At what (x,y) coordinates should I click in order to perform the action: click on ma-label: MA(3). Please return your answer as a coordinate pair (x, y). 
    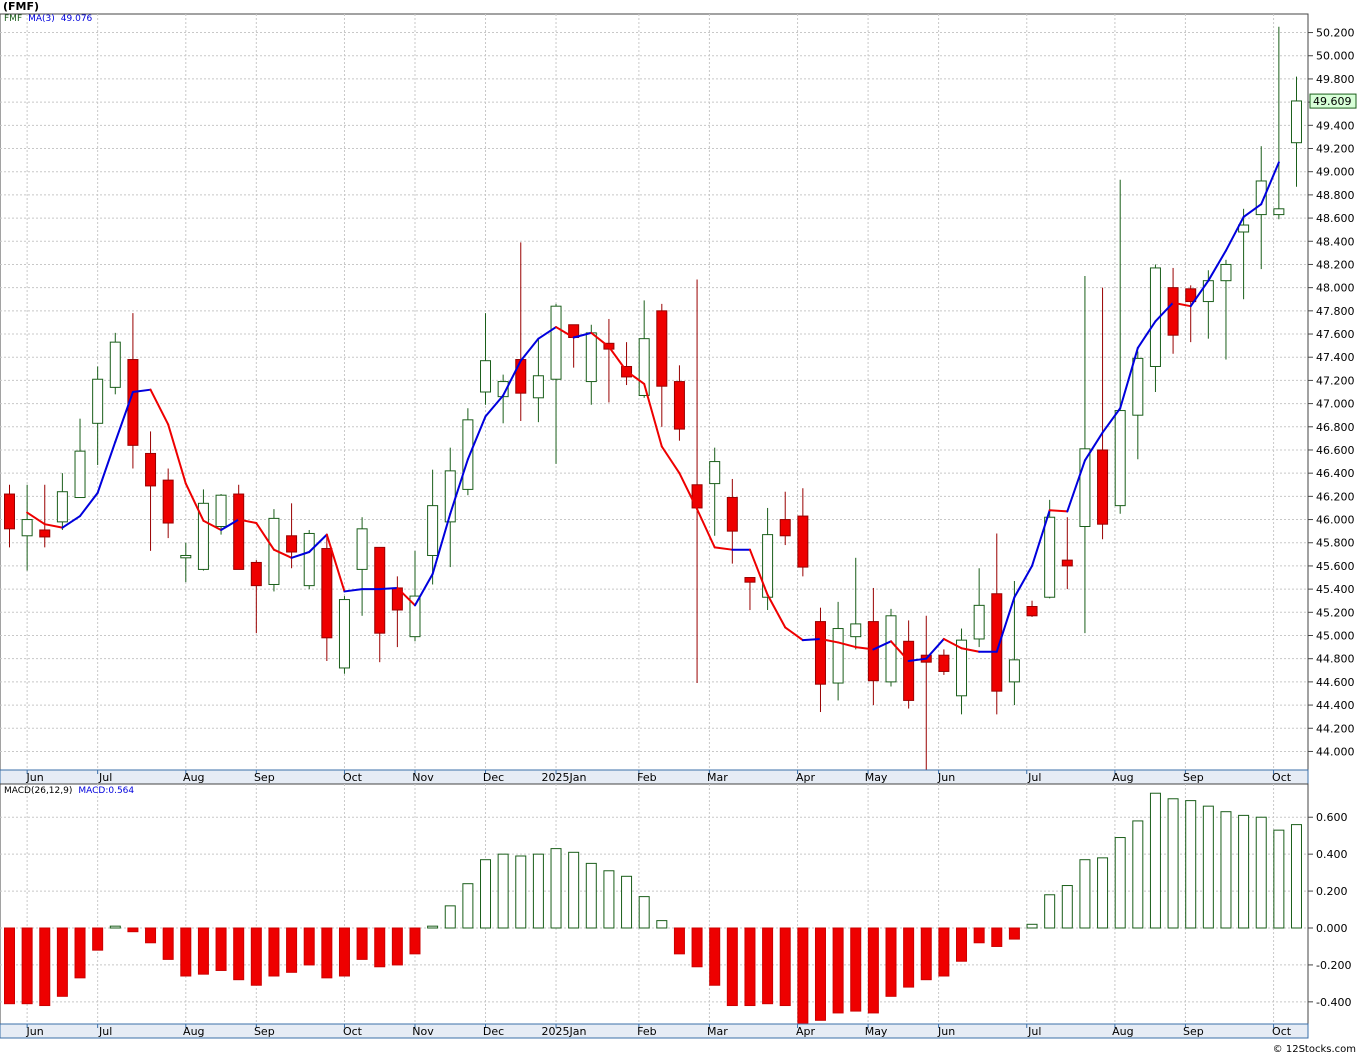
    Looking at the image, I should click on (41, 19).